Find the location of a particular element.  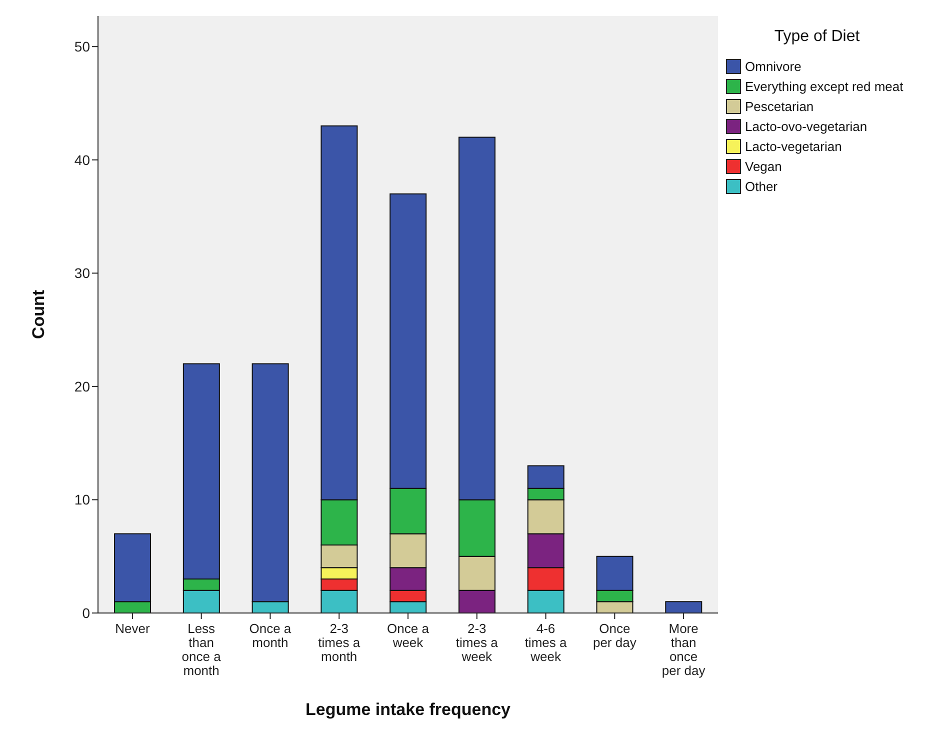

y-tick-label: 50 is located at coordinates (82, 46).